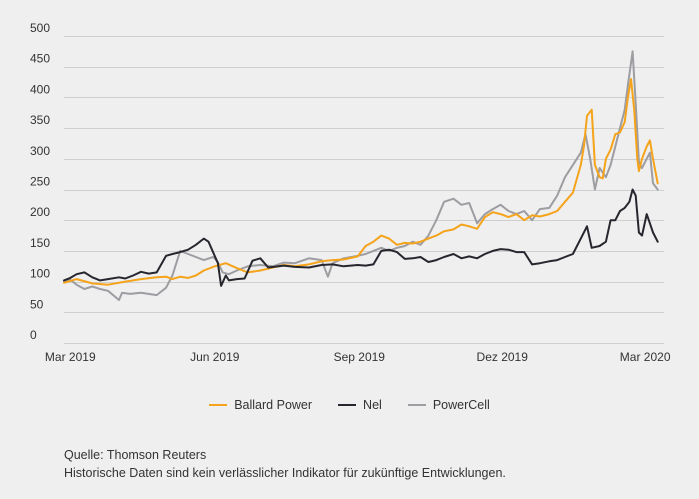 Image resolution: width=699 pixels, height=499 pixels. I want to click on legend: Ballard Power Nel PowerCell, so click(349, 405).